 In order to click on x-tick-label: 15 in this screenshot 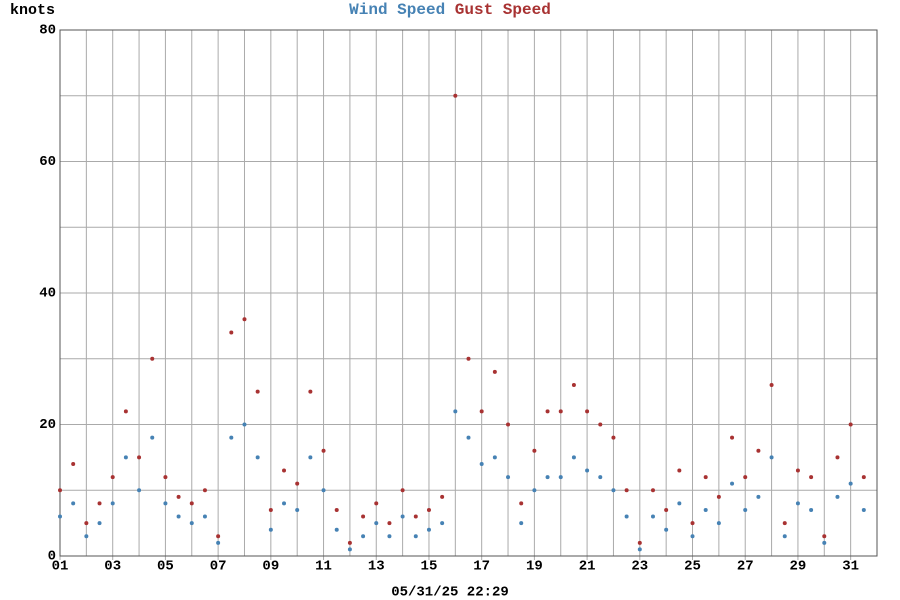, I will do `click(429, 567)`.